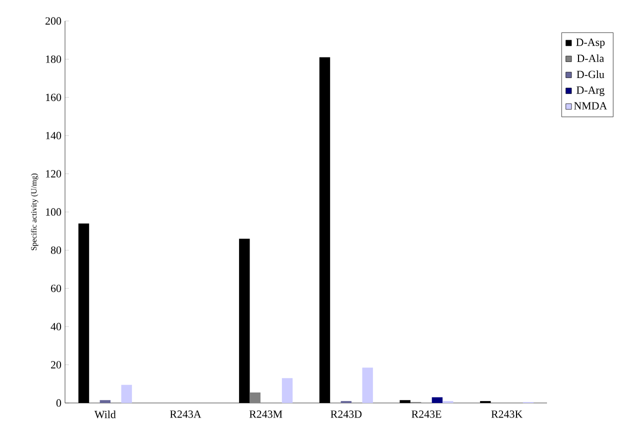 The image size is (640, 441). I want to click on y-tick-label: 160, so click(54, 98).